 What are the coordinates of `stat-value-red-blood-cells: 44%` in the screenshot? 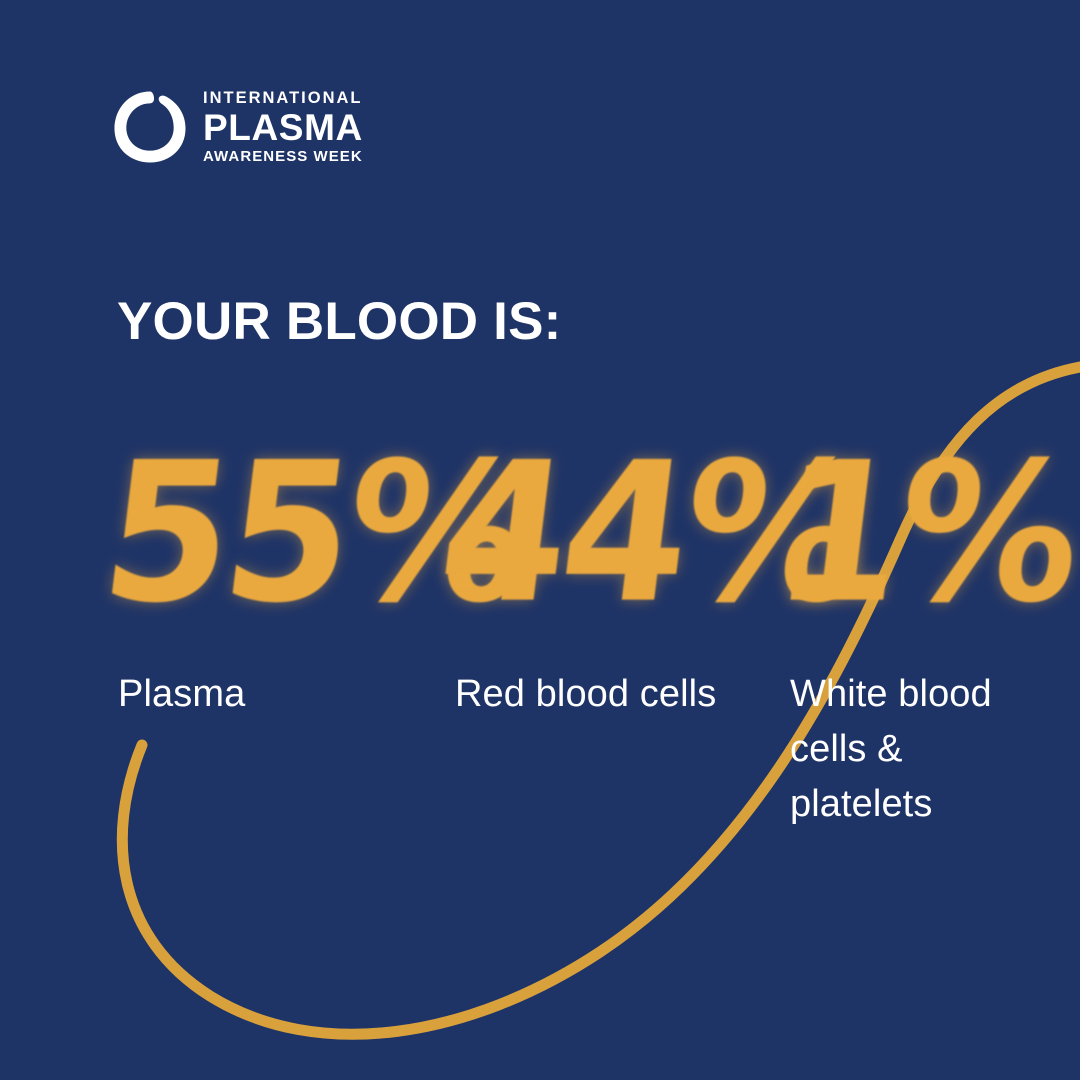 It's located at (651, 533).